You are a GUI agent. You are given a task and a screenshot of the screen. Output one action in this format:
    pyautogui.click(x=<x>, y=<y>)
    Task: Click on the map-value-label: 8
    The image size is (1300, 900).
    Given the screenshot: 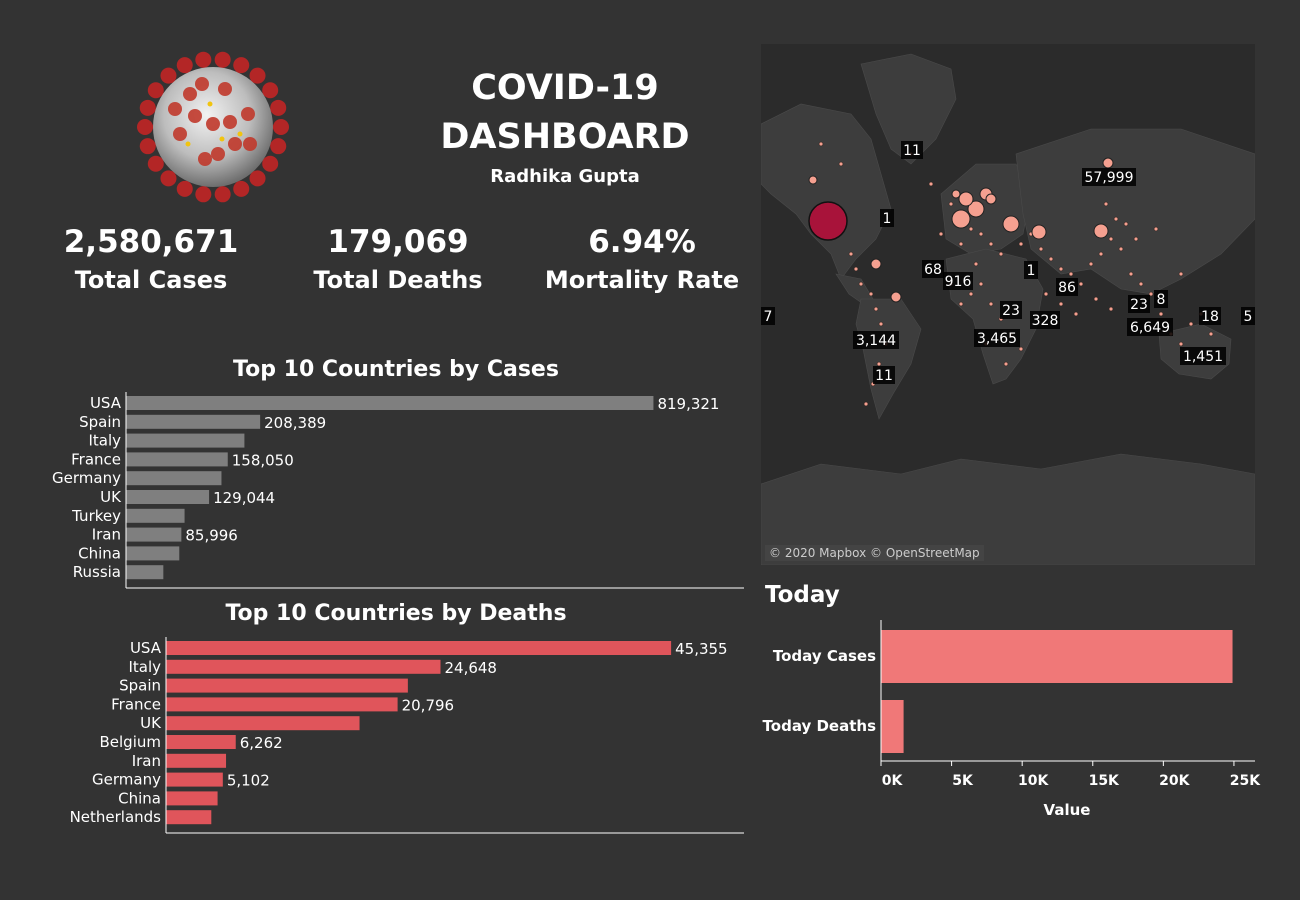 What is the action you would take?
    pyautogui.click(x=1161, y=299)
    